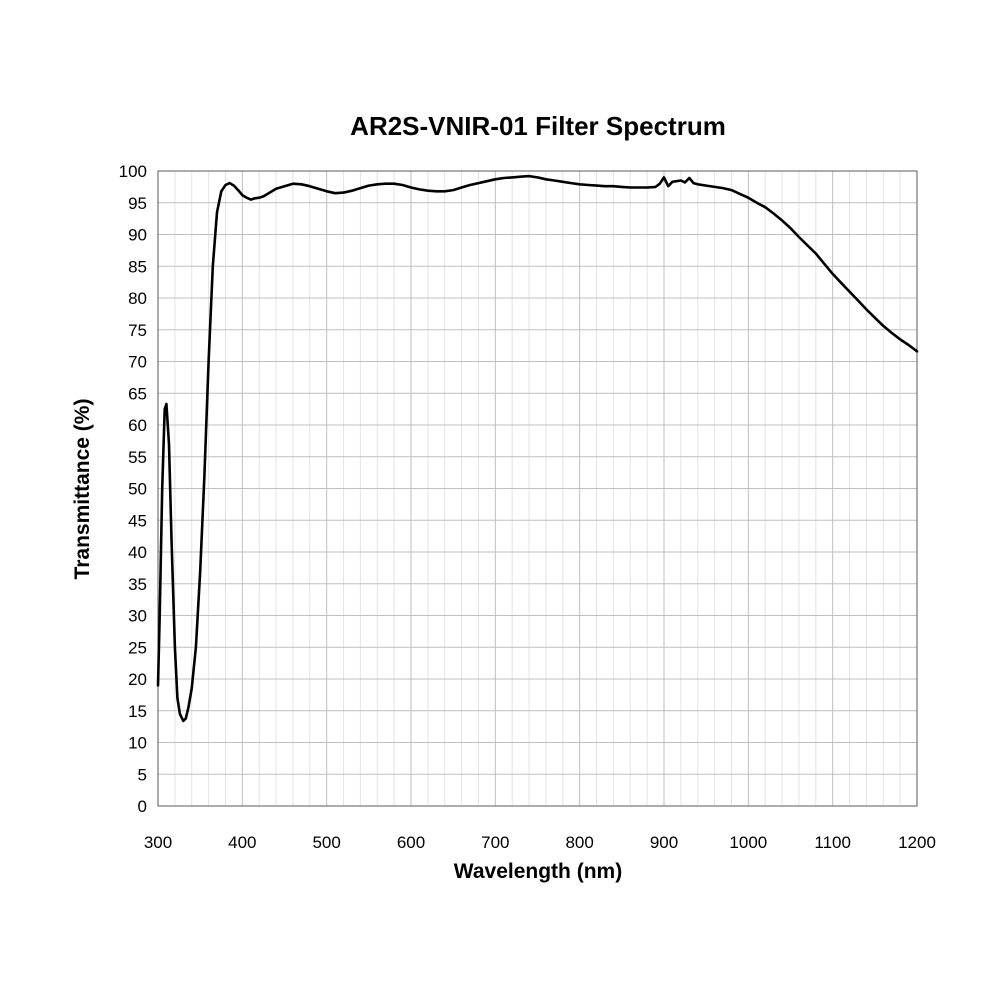  I want to click on x-tick-label: 500, so click(326, 842).